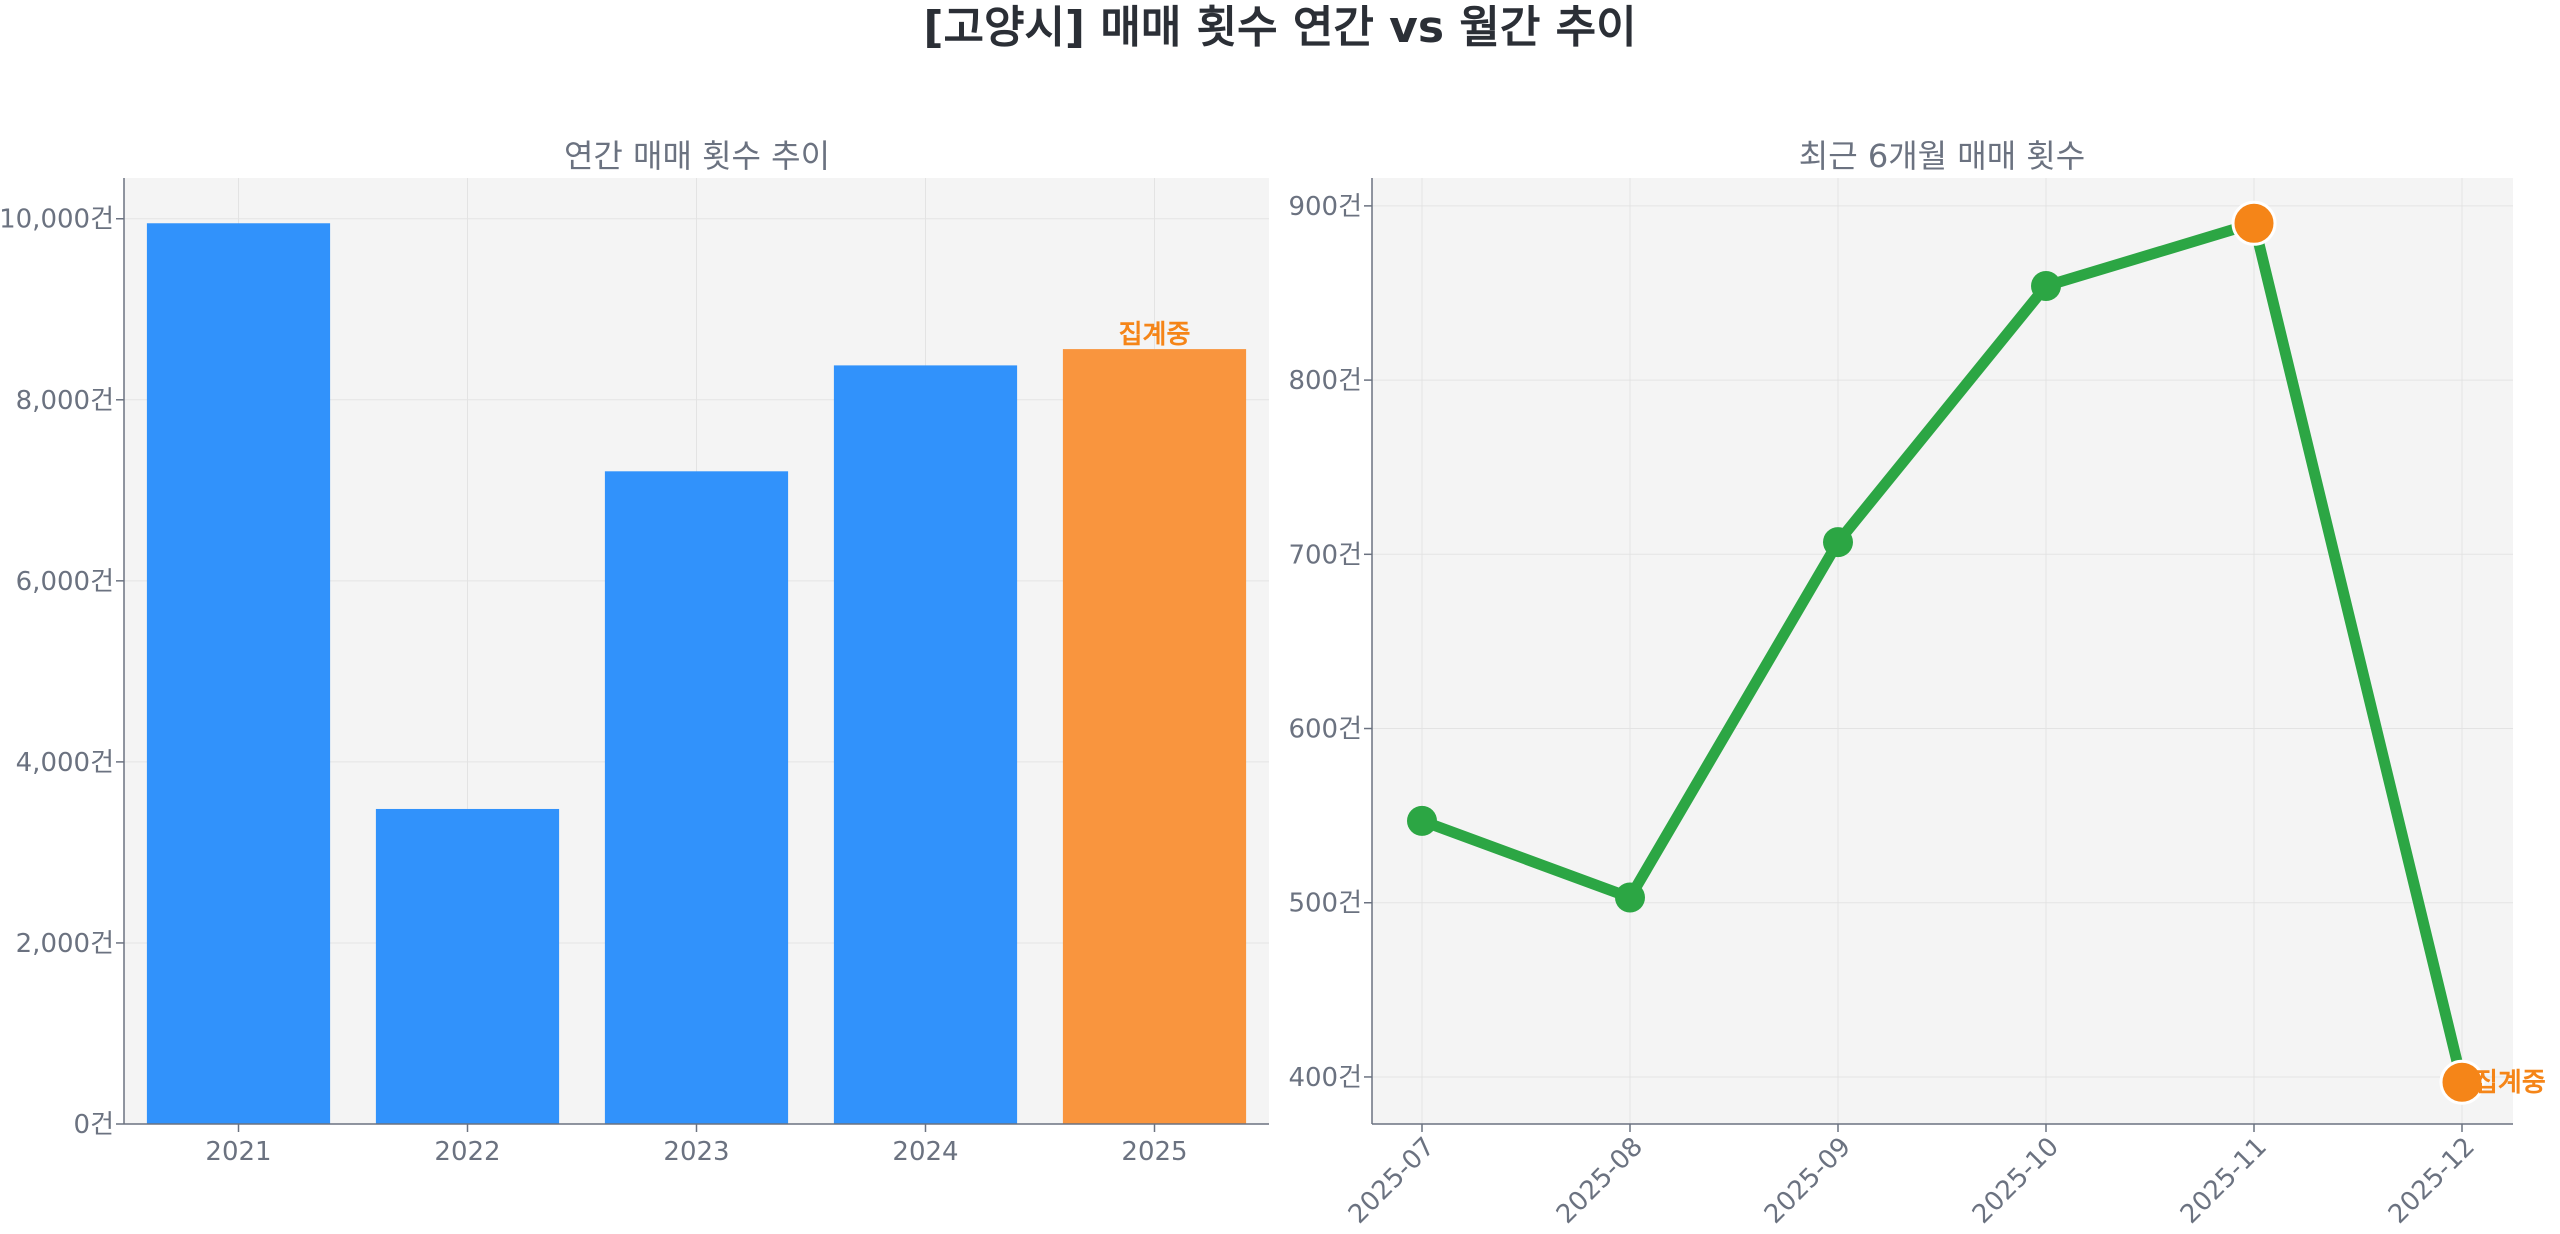 The image size is (2560, 1234). Describe the element at coordinates (1325, 207) in the screenshot. I see `line-ytick-label: 900건` at that location.